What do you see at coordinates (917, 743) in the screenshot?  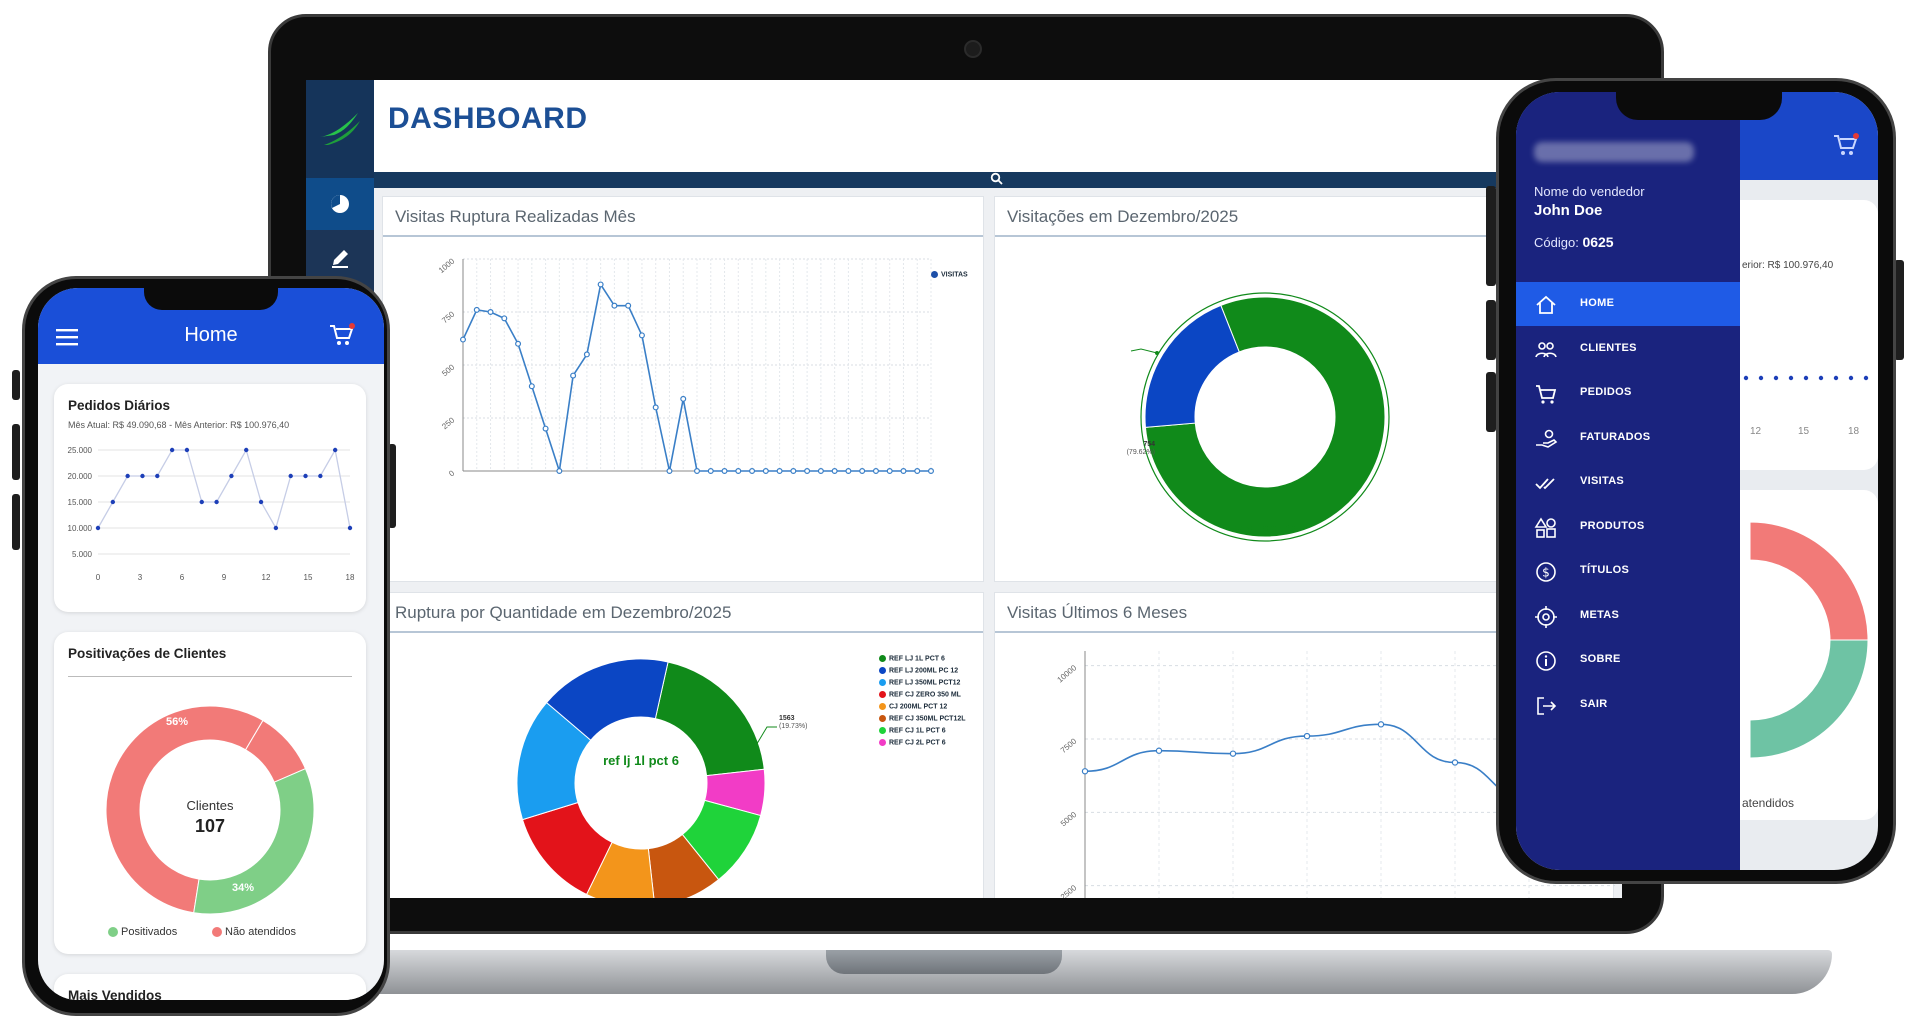 I see `legend-label: REF CJ 2L PCT 6` at bounding box center [917, 743].